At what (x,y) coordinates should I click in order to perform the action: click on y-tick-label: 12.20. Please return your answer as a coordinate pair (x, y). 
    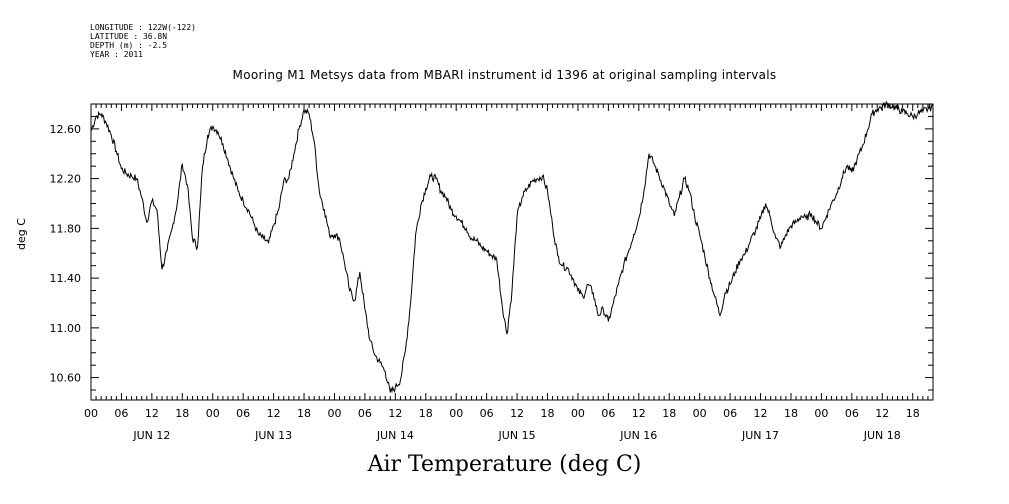
    Looking at the image, I should click on (66, 179).